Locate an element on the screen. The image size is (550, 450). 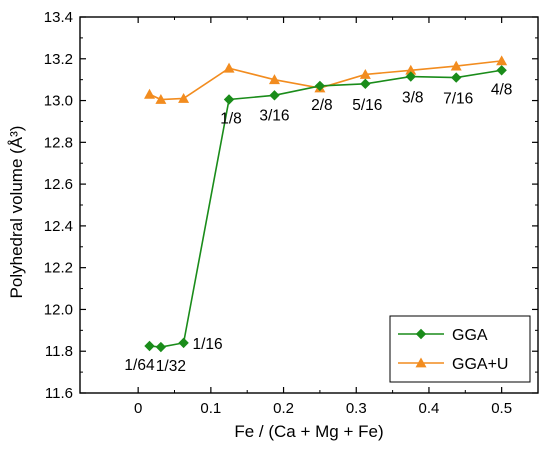
series-line-gga-u is located at coordinates (325, 80).